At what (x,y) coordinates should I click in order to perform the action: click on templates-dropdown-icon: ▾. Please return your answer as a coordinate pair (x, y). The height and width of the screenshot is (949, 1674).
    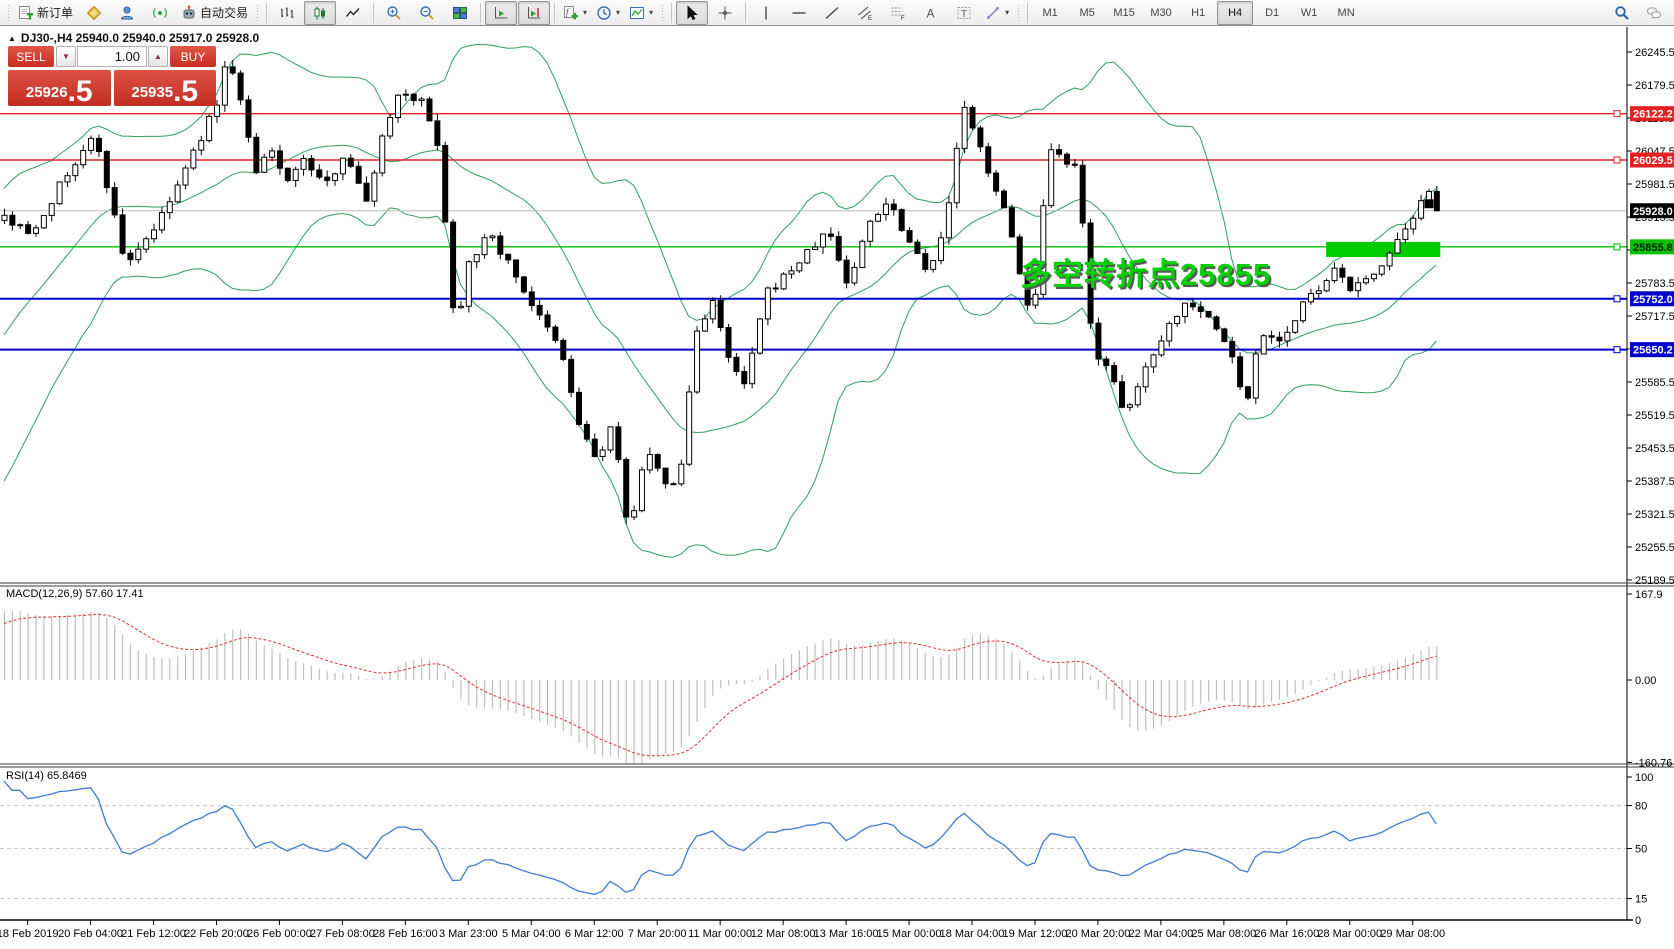
    Looking at the image, I should click on (651, 12).